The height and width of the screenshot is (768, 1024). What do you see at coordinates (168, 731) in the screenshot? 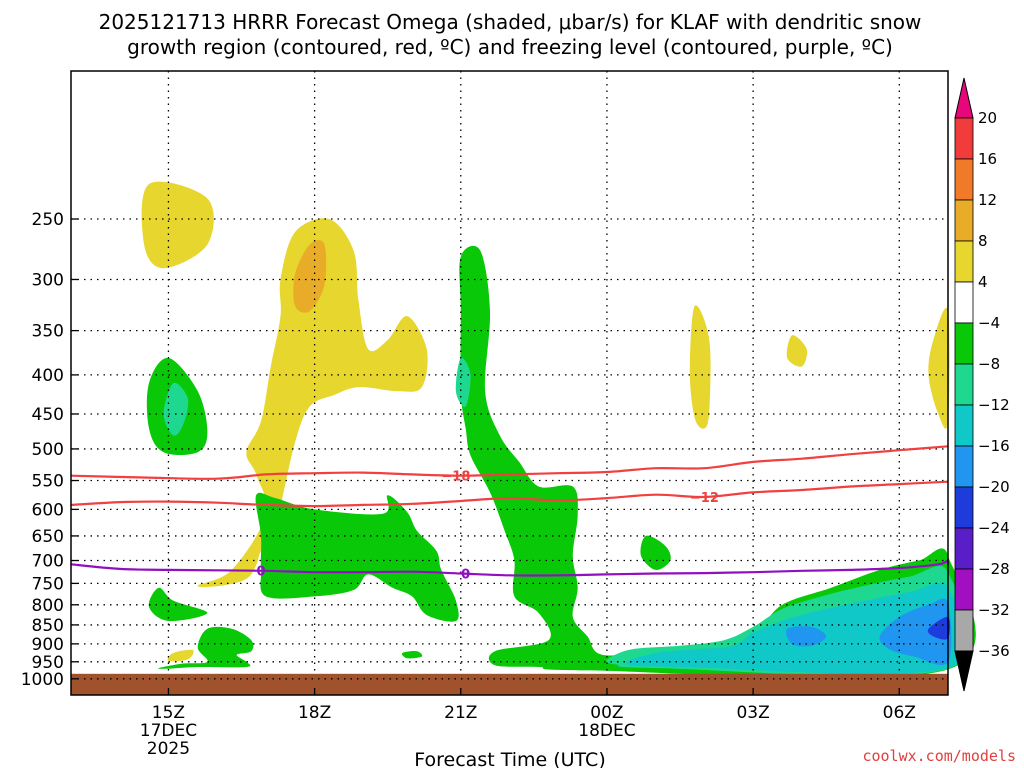
I see `x-tick-label-17DEC: 17DEC` at bounding box center [168, 731].